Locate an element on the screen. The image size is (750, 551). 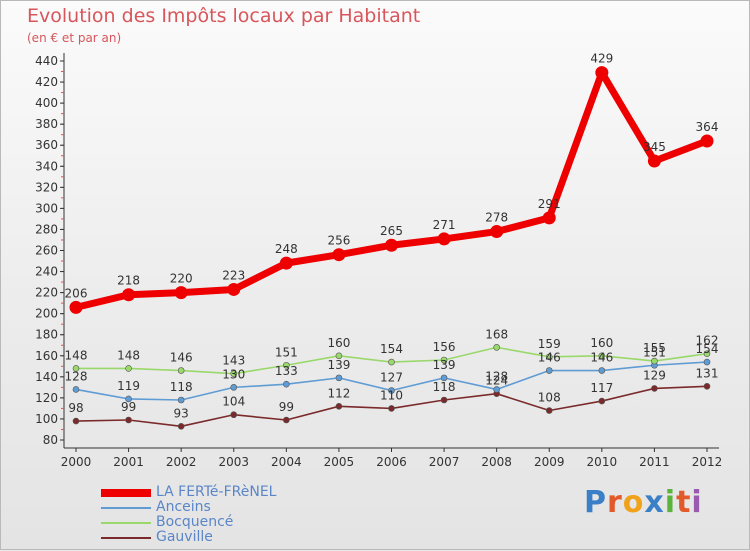
data-label: 271 is located at coordinates (444, 225).